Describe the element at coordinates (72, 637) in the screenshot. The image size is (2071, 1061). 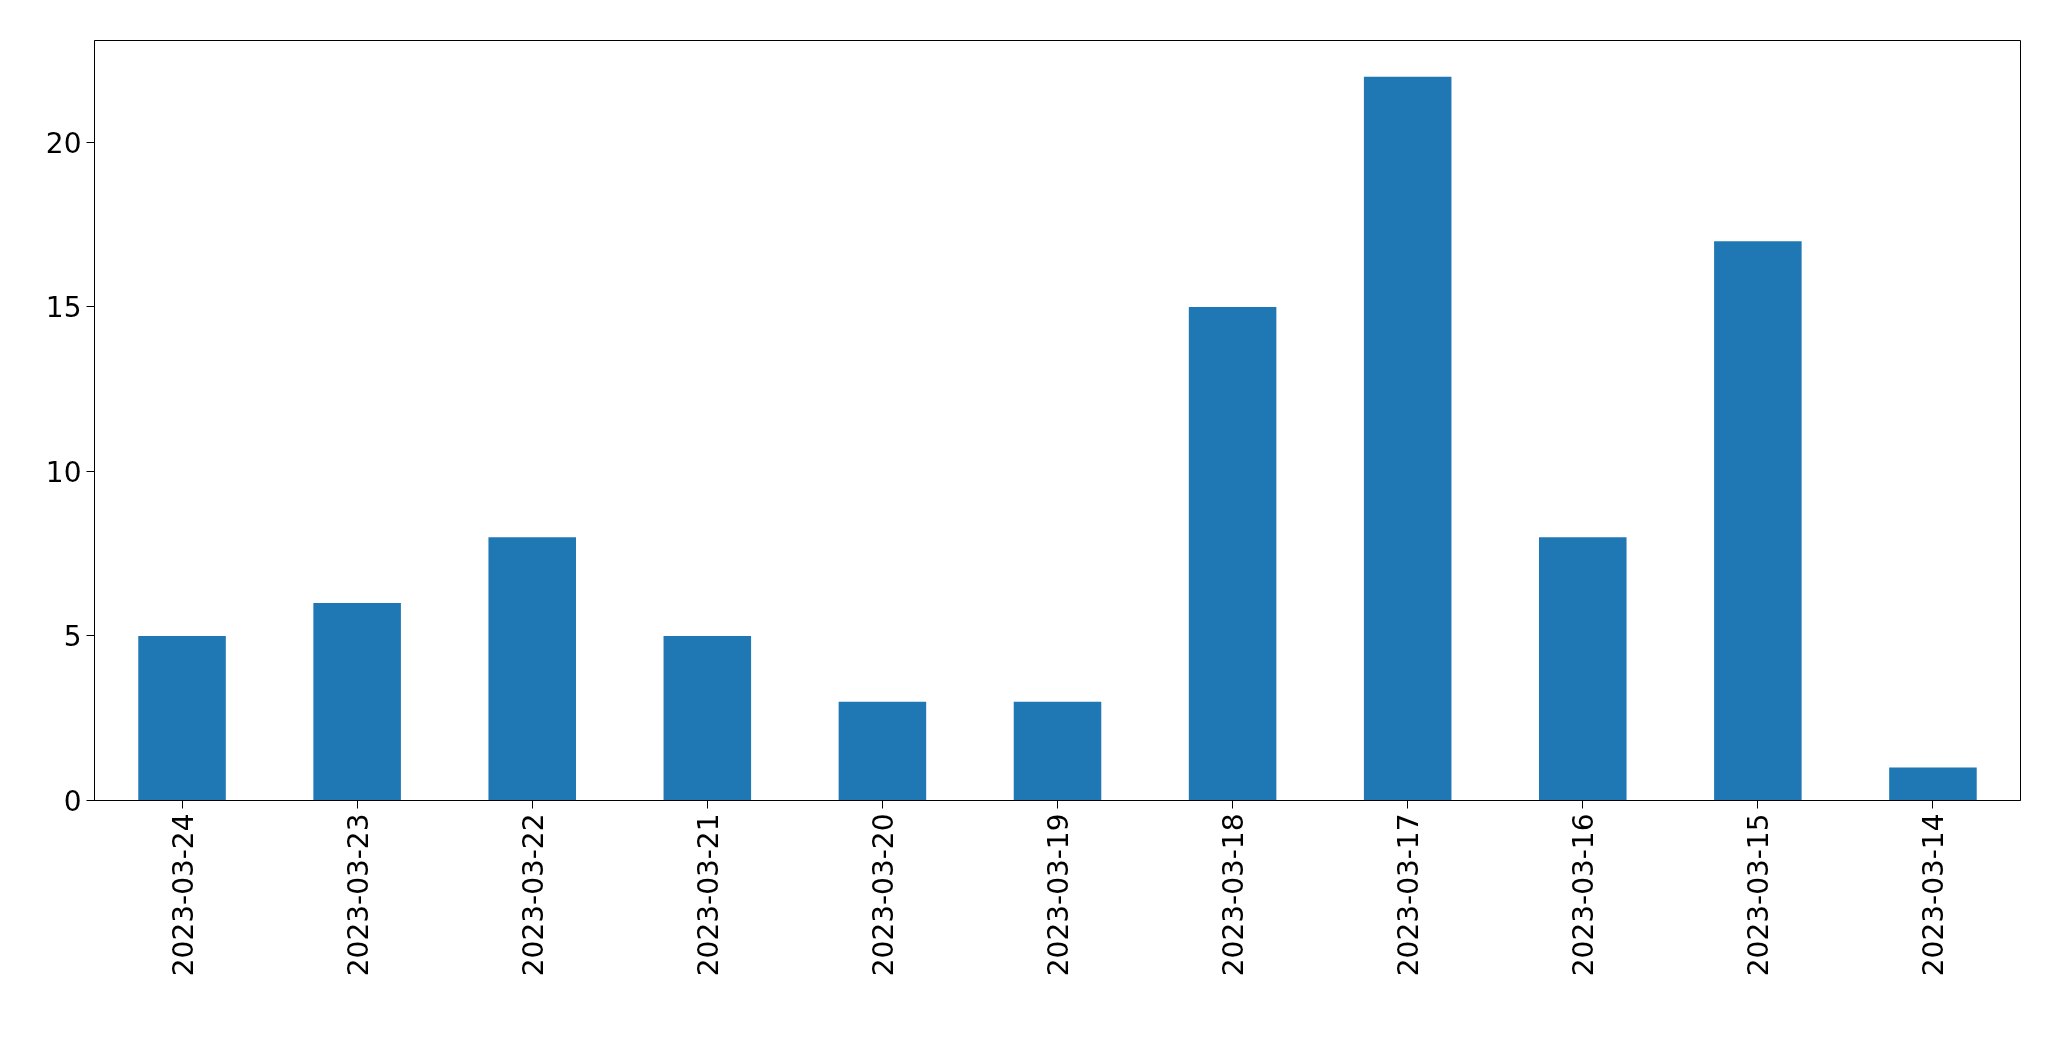
I see `y-tick-label: 5` at that location.